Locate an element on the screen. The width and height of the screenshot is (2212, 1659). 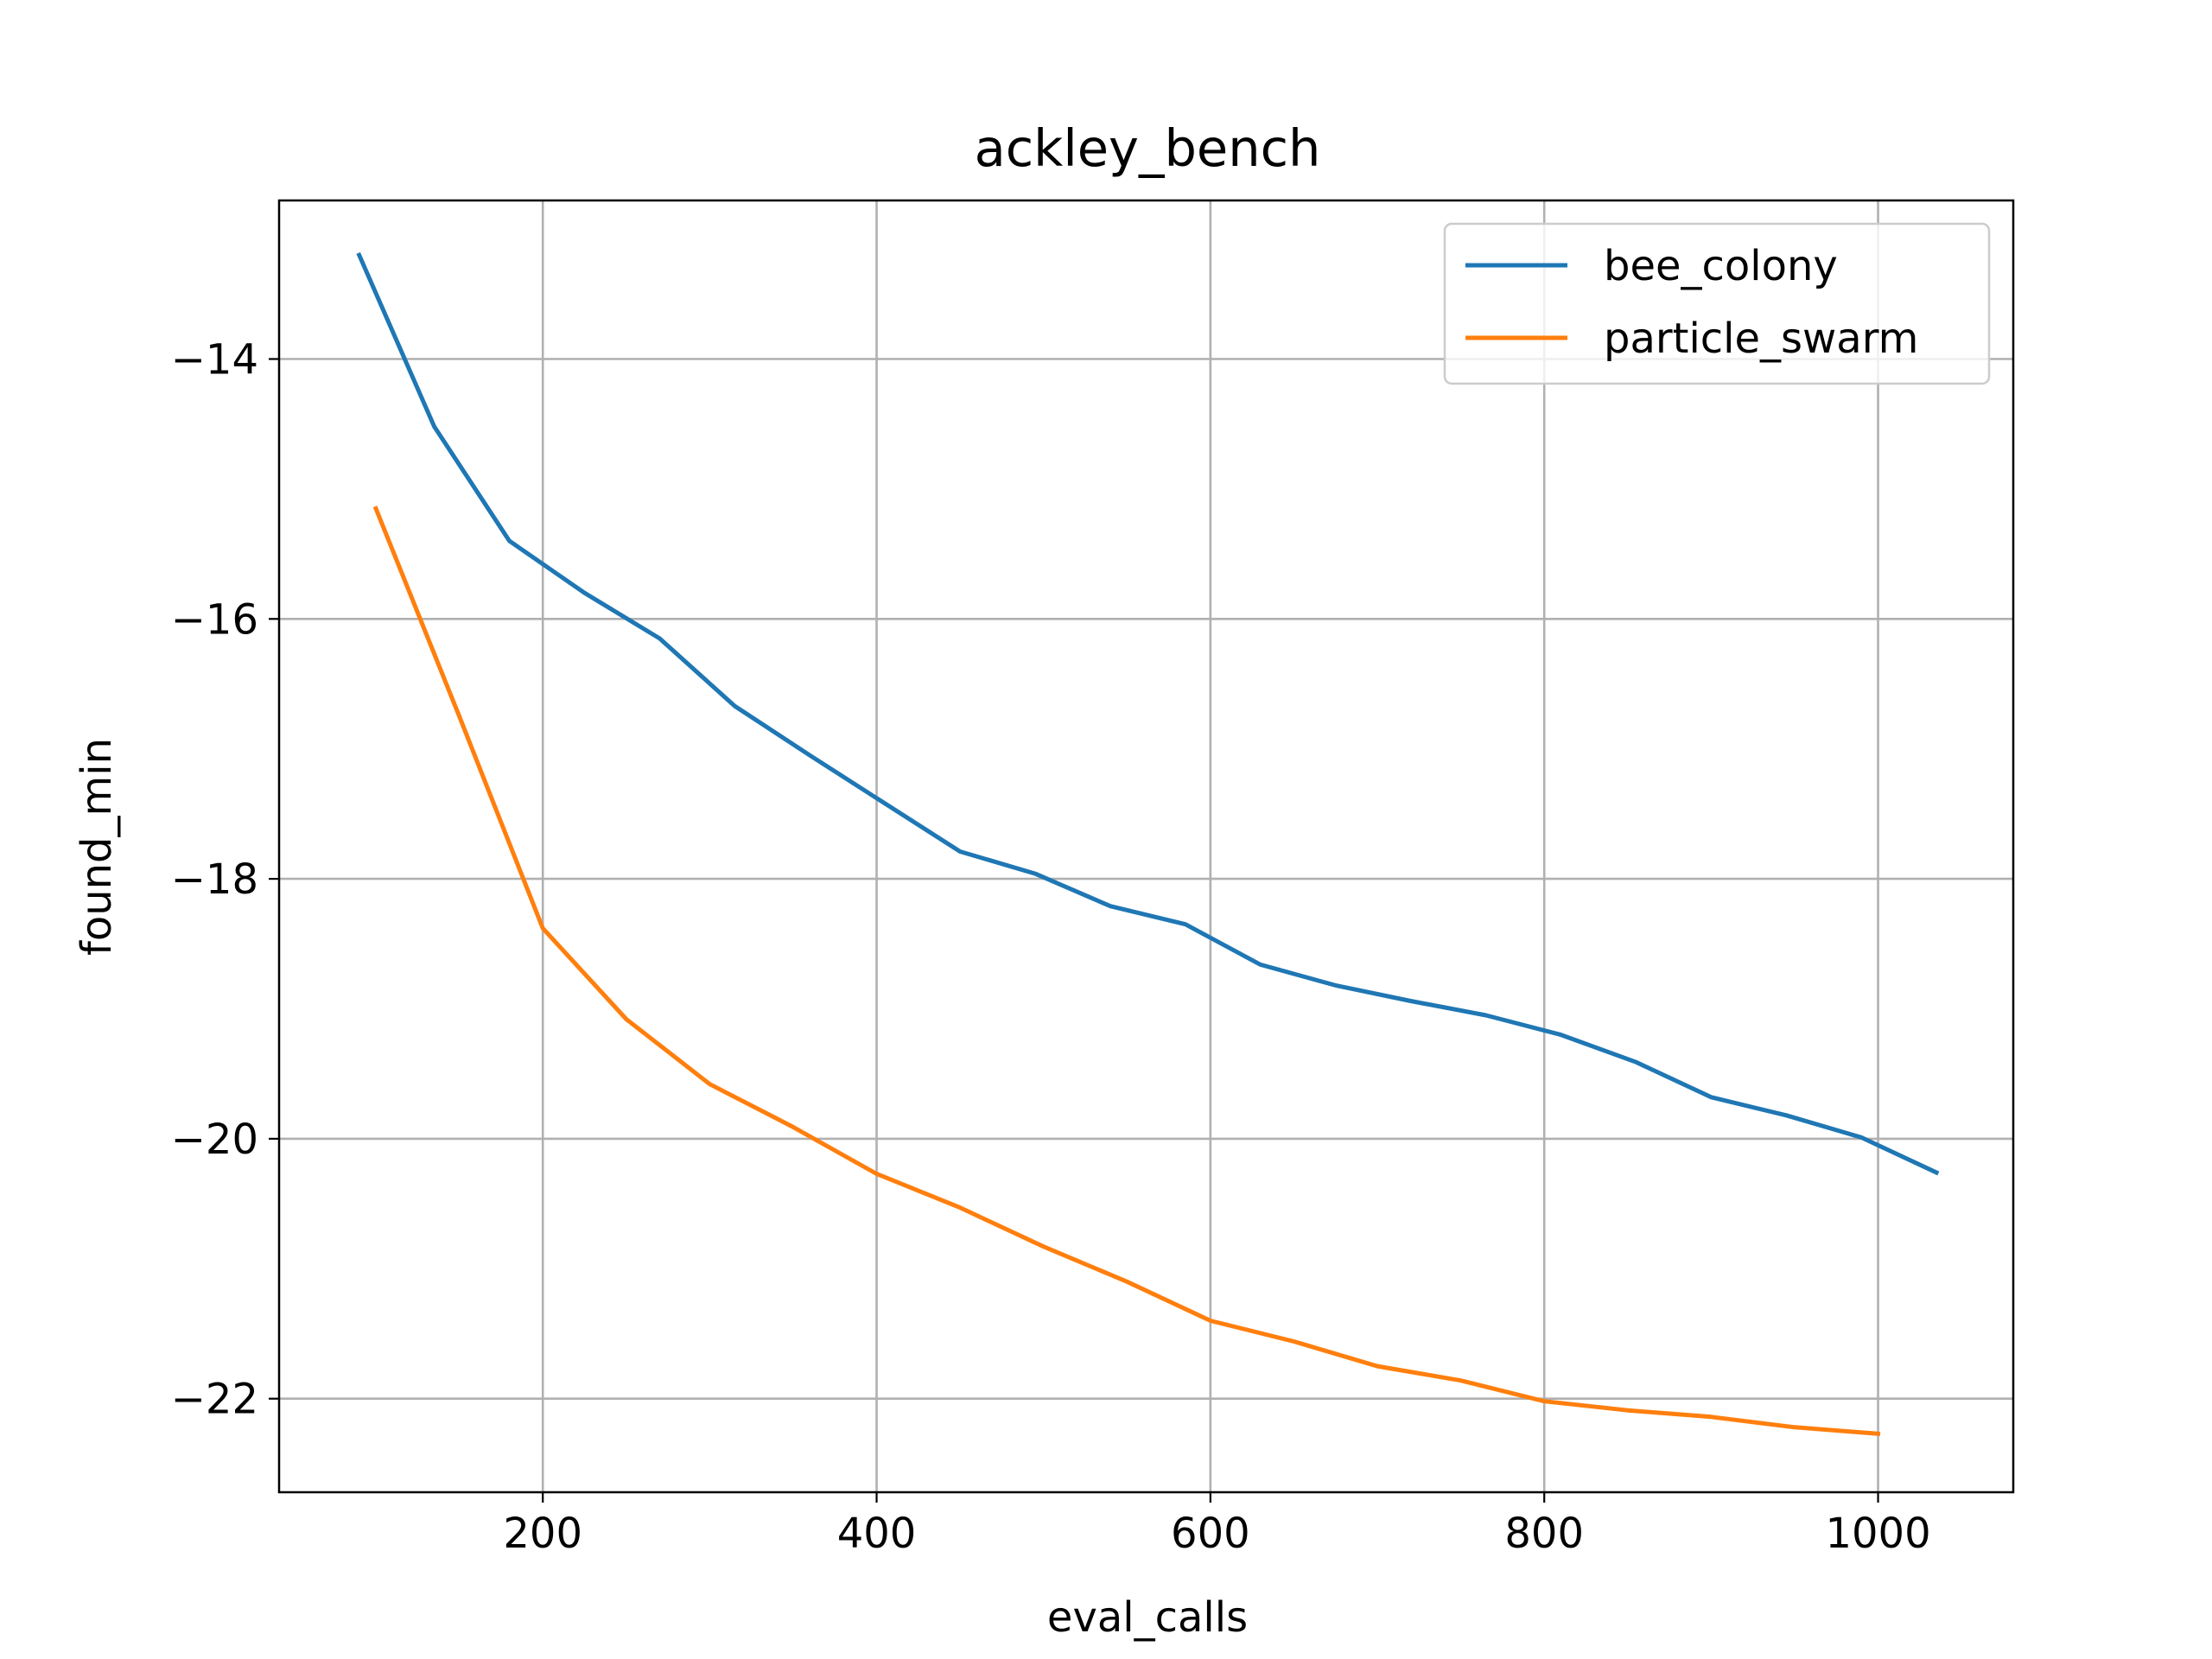
x-axis: 200 400 600 800 1000 is located at coordinates (1217, 1525).